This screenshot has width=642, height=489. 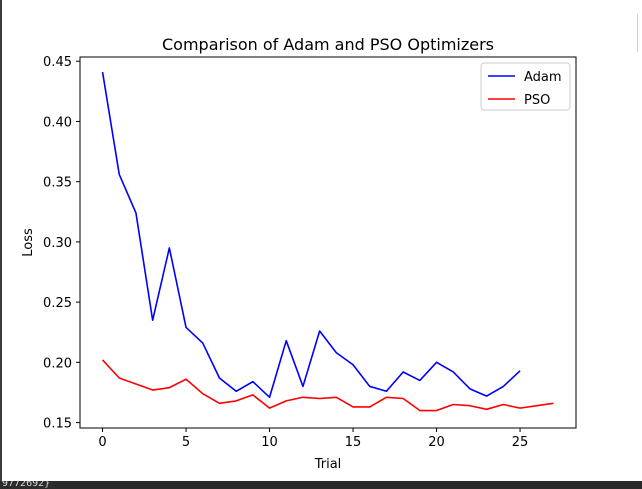 What do you see at coordinates (26, 485) in the screenshot?
I see `console-output-text: 9772692}` at bounding box center [26, 485].